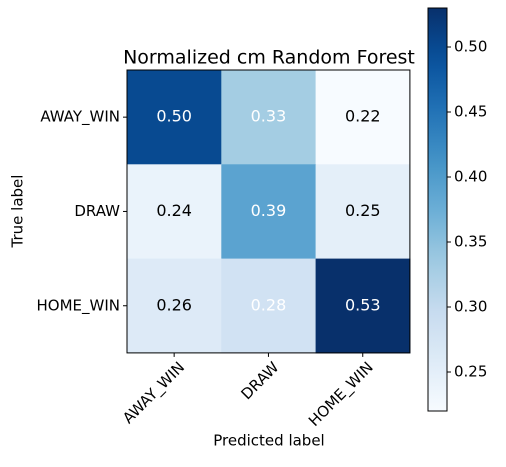 The image size is (506, 467). Describe the element at coordinates (269, 58) in the screenshot. I see `chart-title: Normalized cm Random Forest` at that location.